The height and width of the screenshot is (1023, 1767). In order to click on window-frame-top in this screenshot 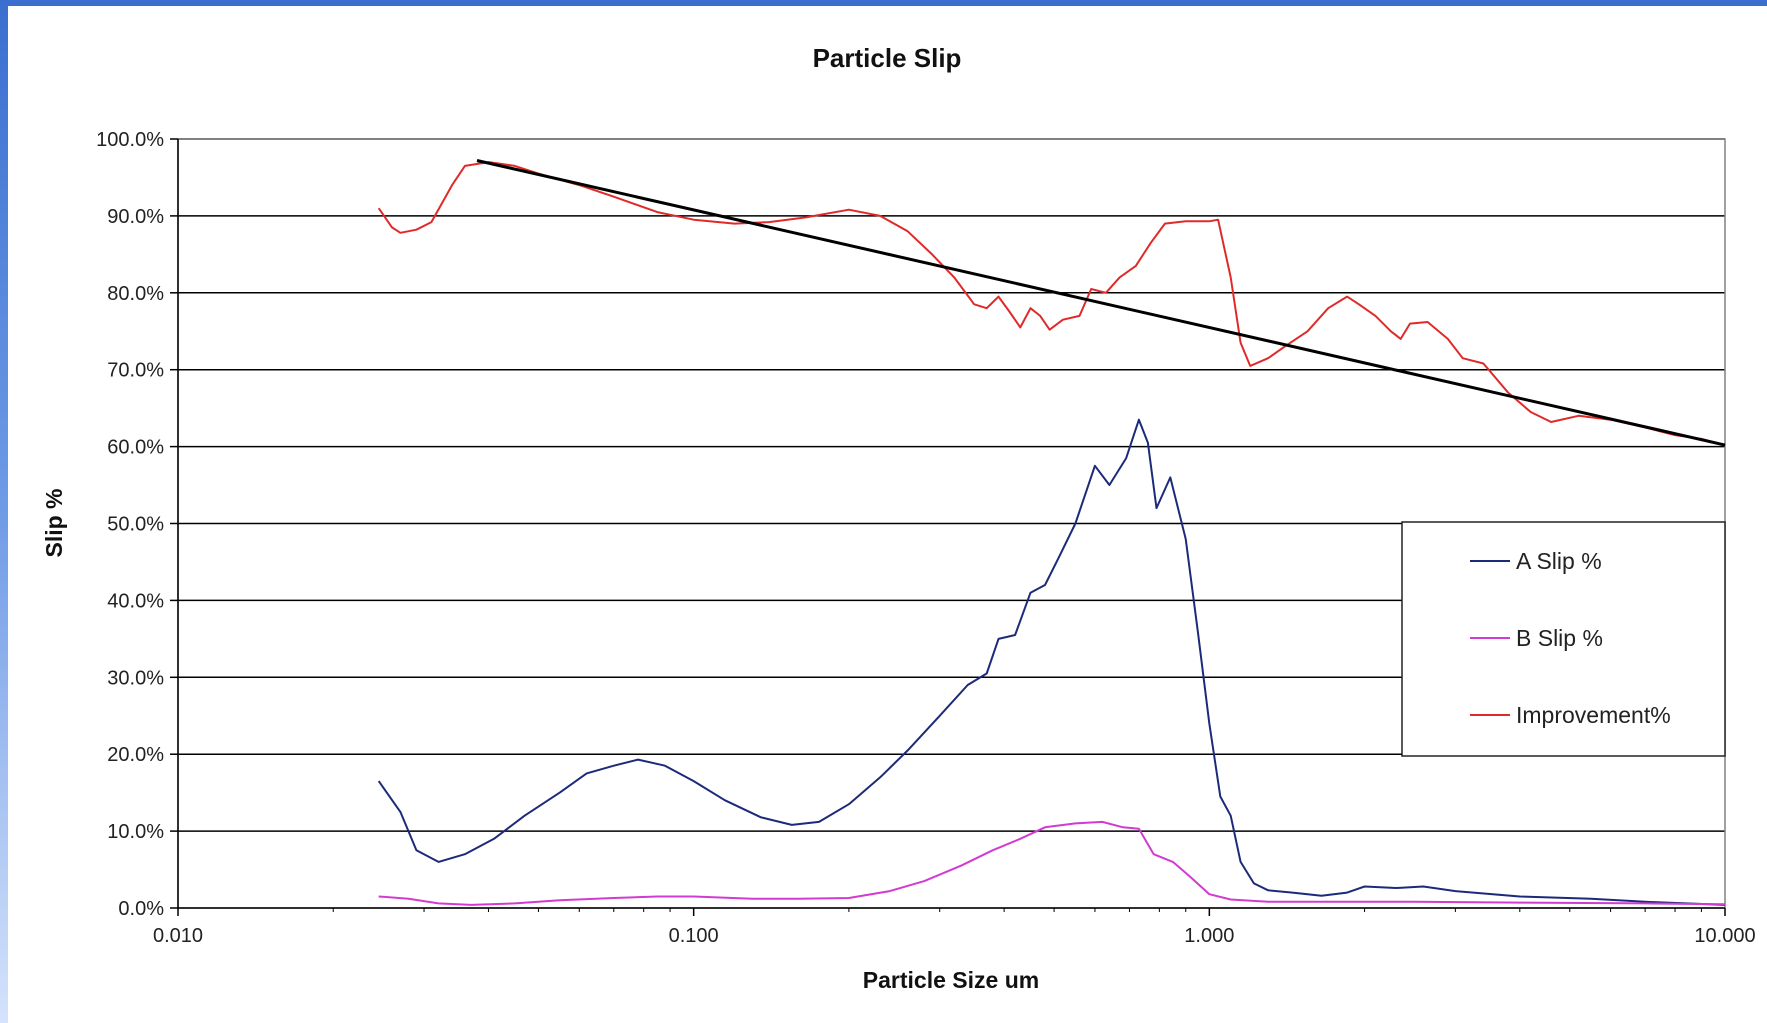, I will do `click(883, 3)`.